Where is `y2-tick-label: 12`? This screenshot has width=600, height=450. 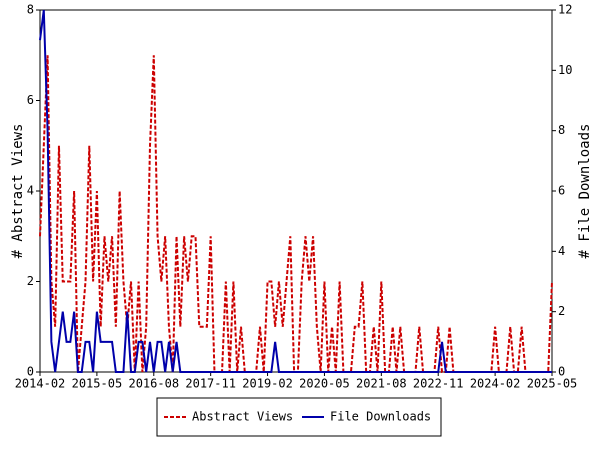
y2-tick-label: 12 is located at coordinates (565, 10).